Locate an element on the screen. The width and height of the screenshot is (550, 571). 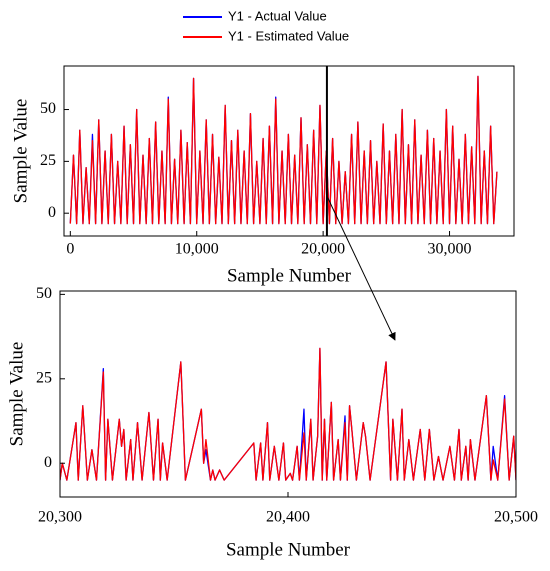
x-tick-label: 20,500 is located at coordinates (516, 517).